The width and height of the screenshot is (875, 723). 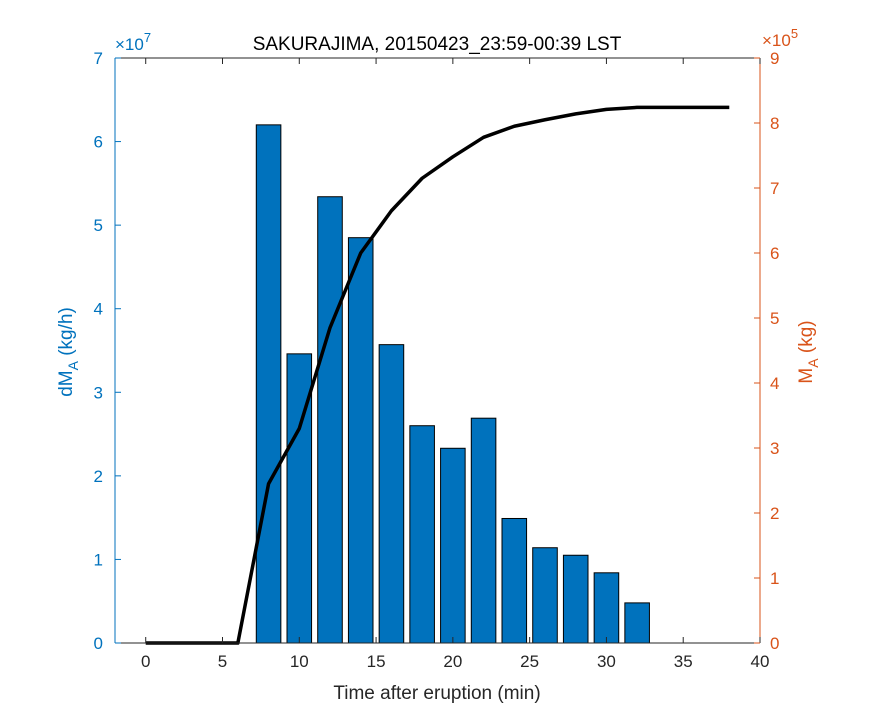 What do you see at coordinates (776, 40) in the screenshot?
I see `right-exponent-base: ×10` at bounding box center [776, 40].